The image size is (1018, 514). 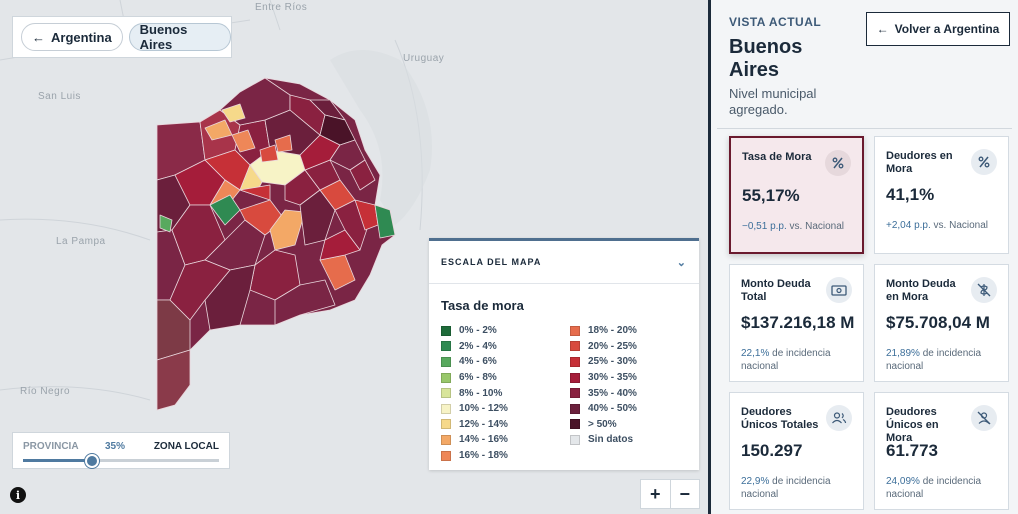 I want to click on card-label: Deudores en Mora, so click(x=919, y=162).